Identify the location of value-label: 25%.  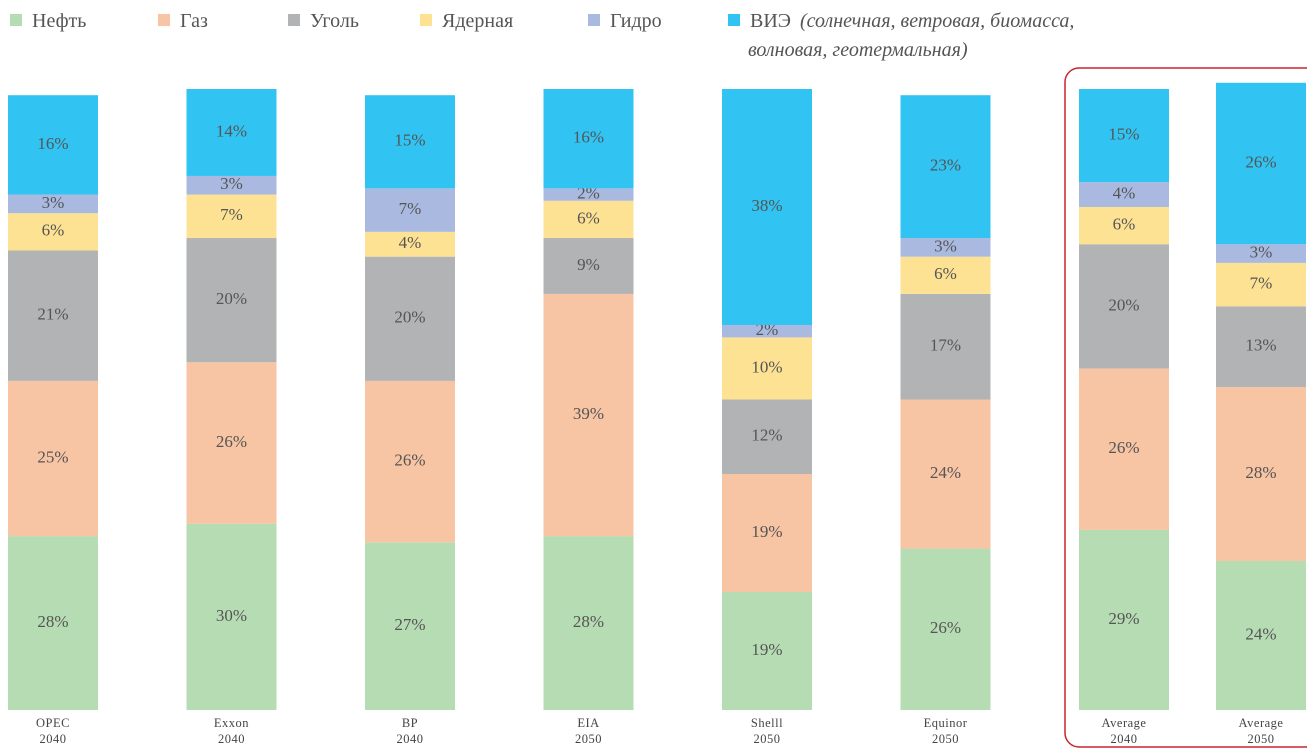
(52, 456).